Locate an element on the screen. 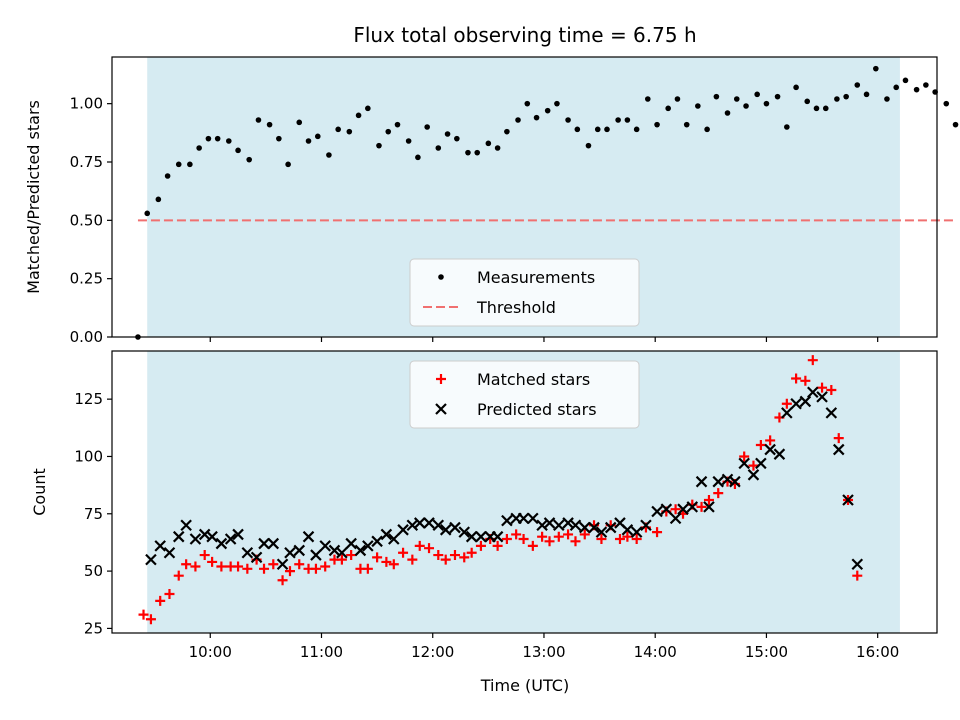 The height and width of the screenshot is (720, 960). legend-box is located at coordinates (524, 292).